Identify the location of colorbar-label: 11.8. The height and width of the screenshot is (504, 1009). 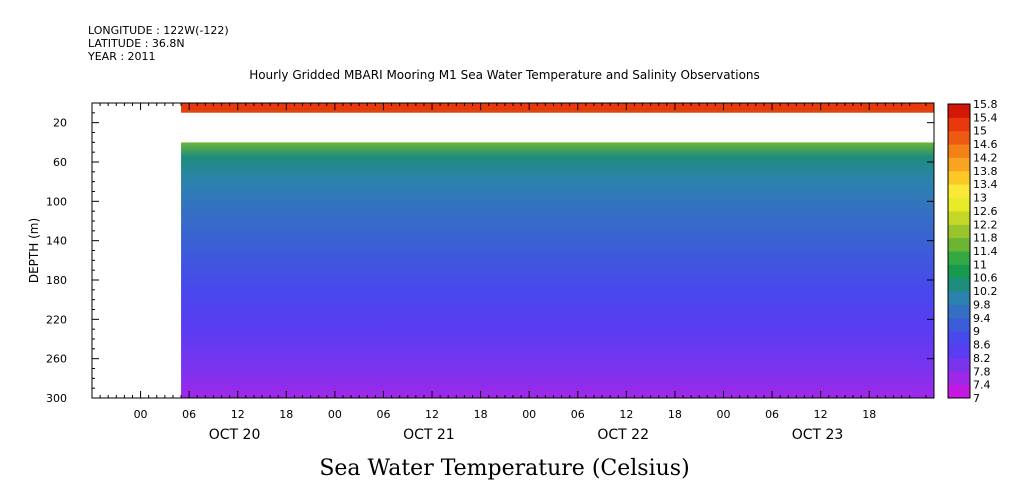
(985, 238).